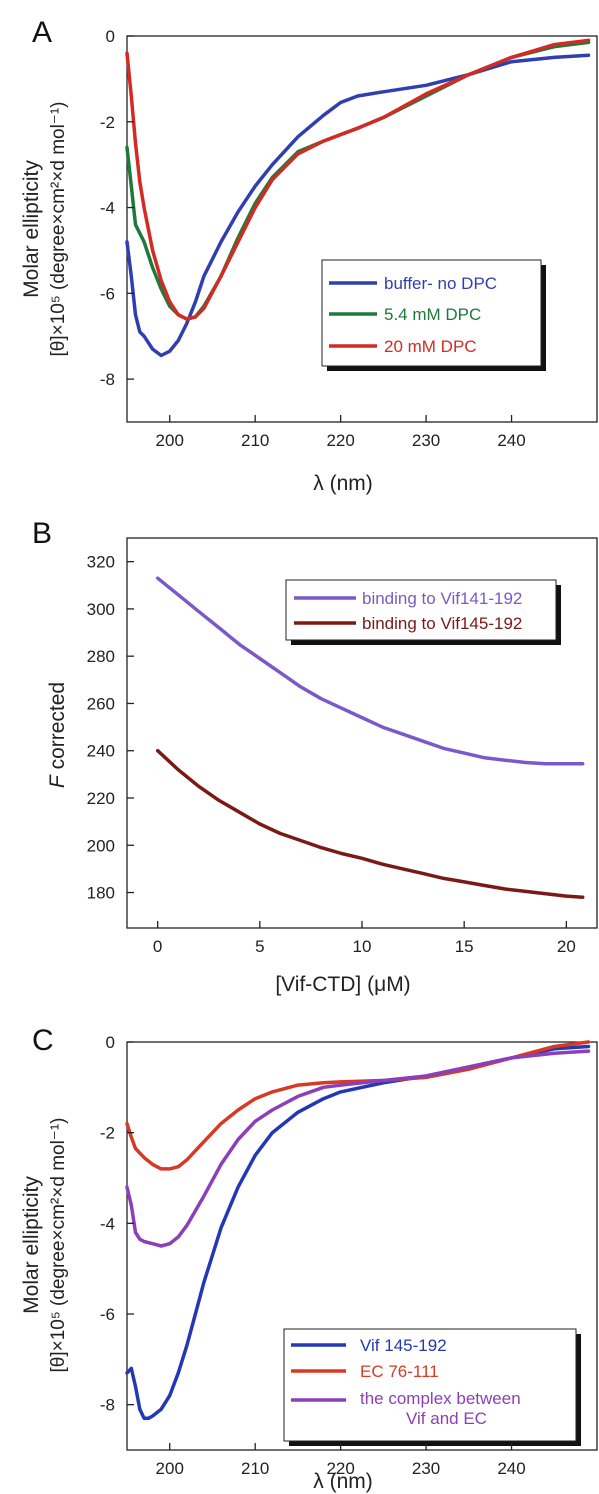  I want to click on panel-b-x-tick-label: 10, so click(362, 946).